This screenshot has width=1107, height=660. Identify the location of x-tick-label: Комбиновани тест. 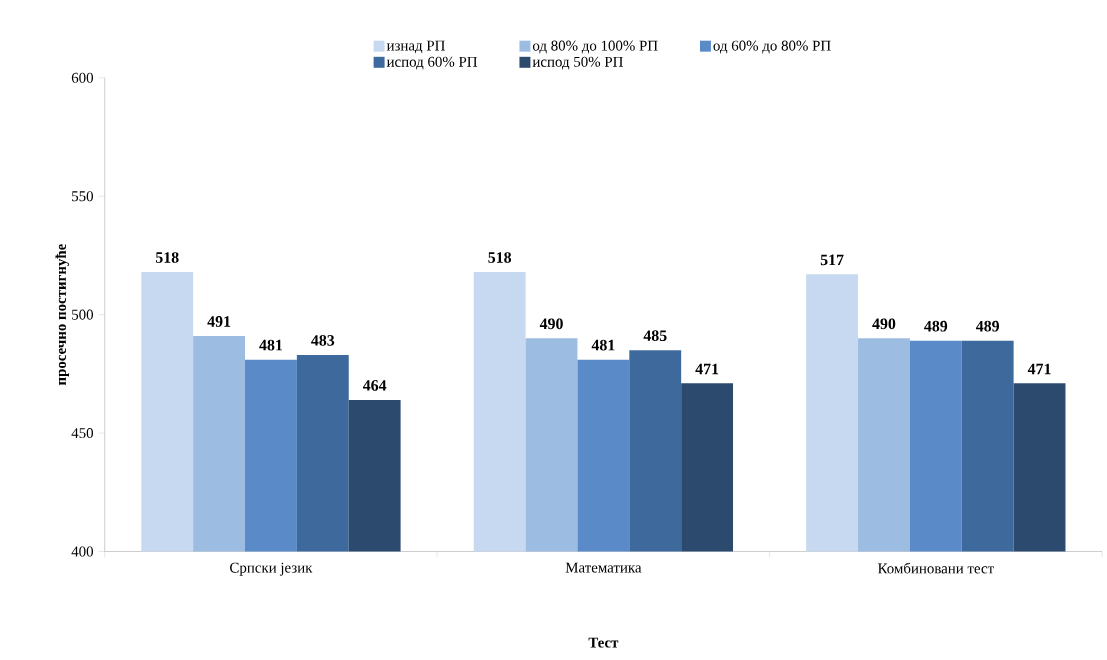
(935, 568).